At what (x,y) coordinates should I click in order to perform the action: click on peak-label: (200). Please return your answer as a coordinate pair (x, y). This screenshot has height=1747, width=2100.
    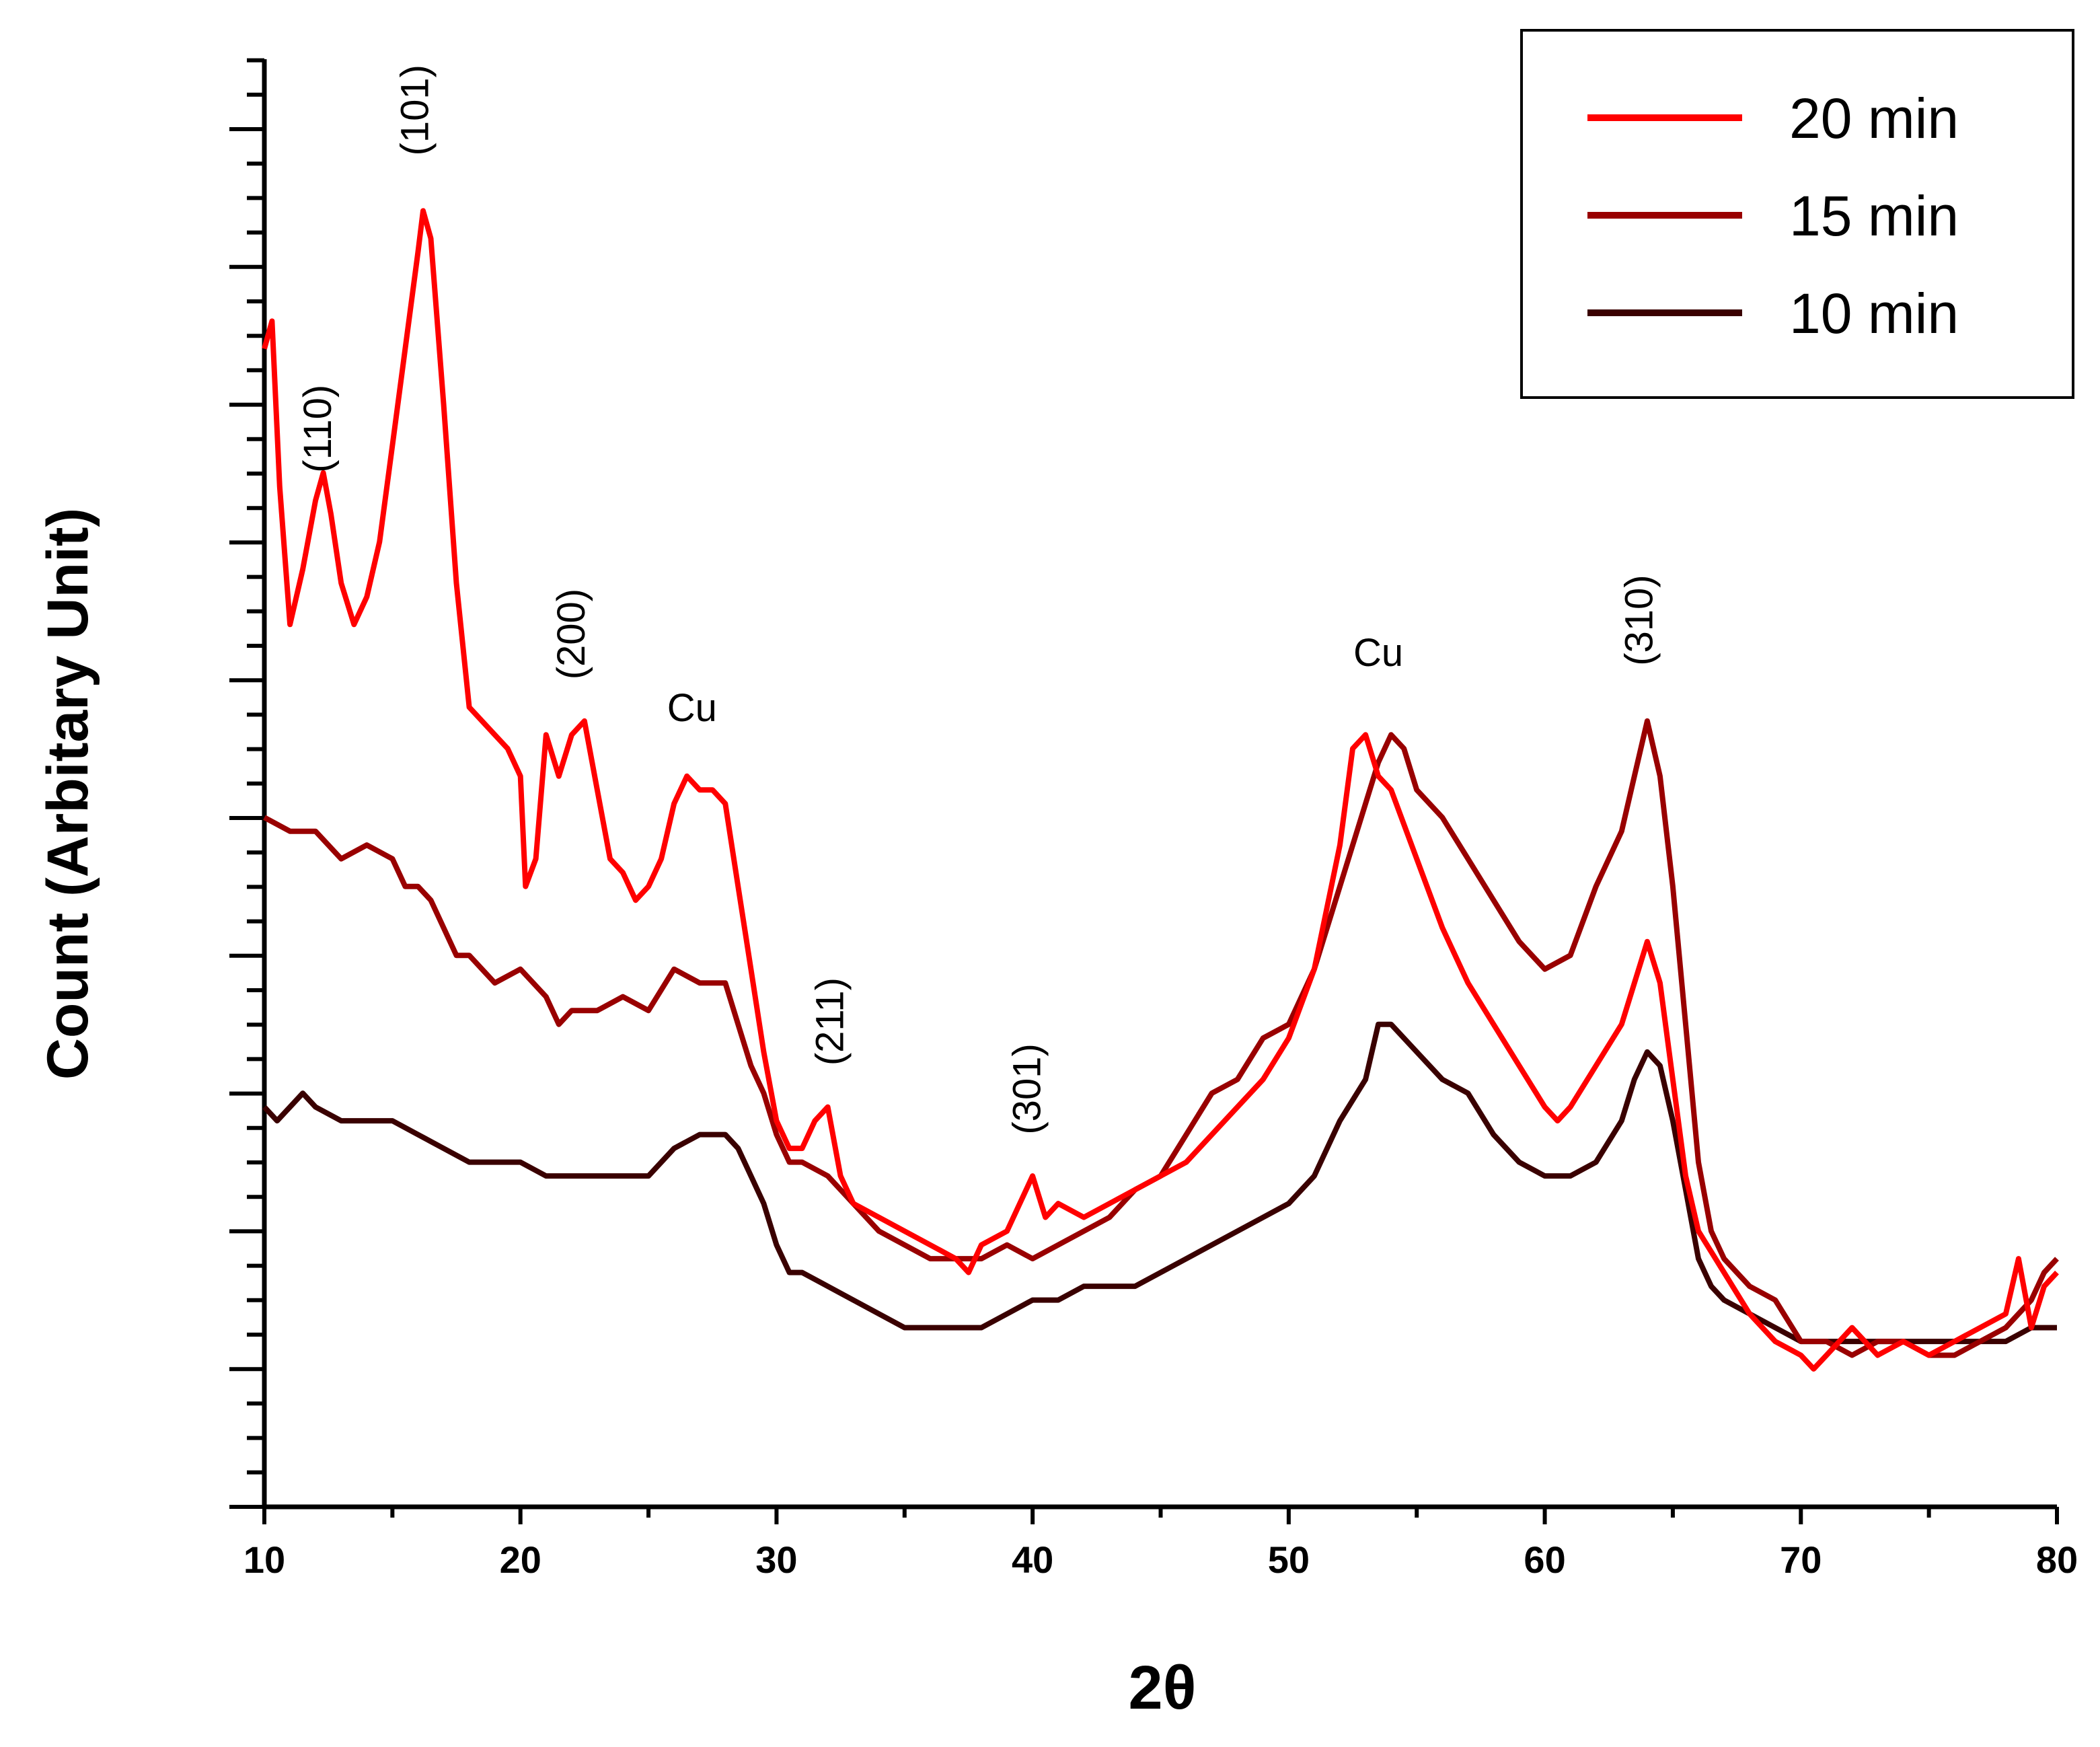
    Looking at the image, I should click on (571, 634).